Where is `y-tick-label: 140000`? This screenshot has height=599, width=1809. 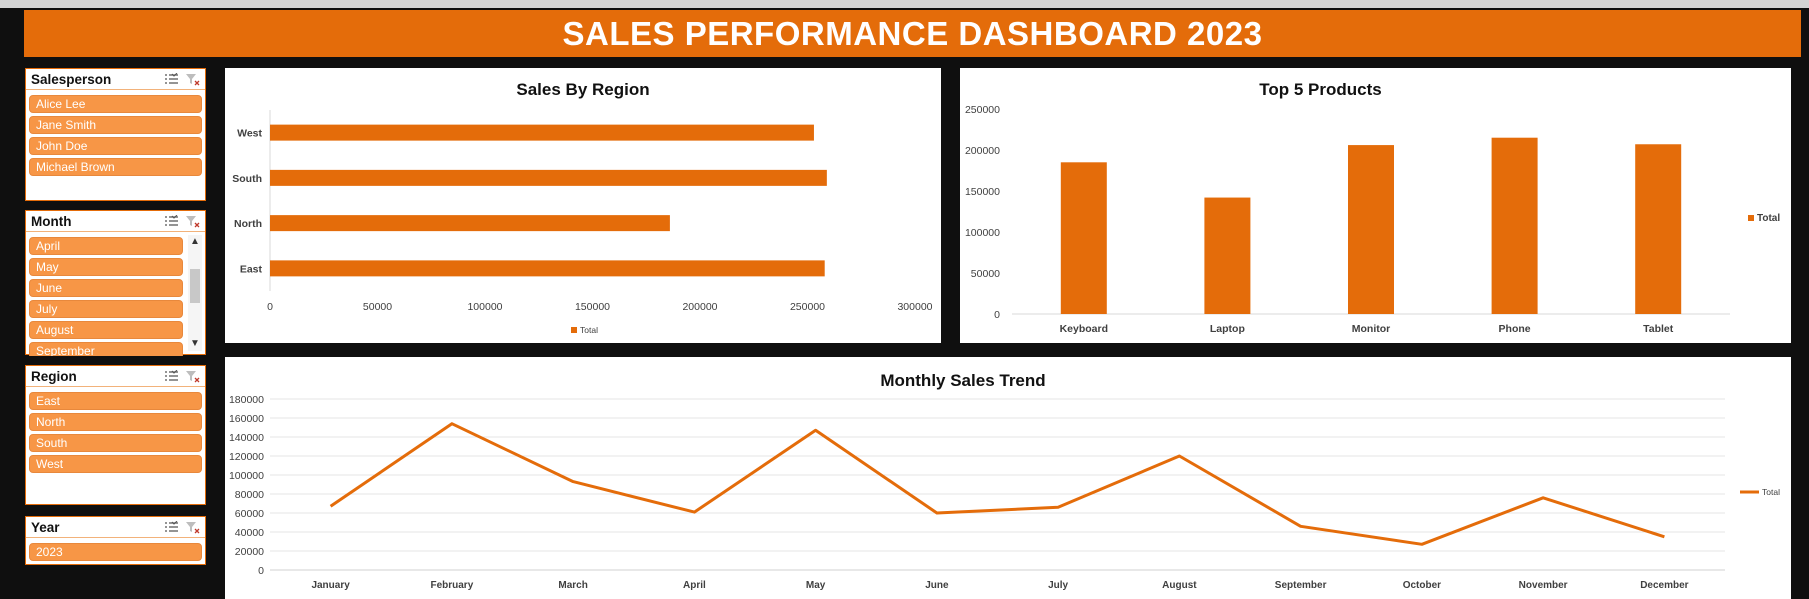 y-tick-label: 140000 is located at coordinates (246, 438).